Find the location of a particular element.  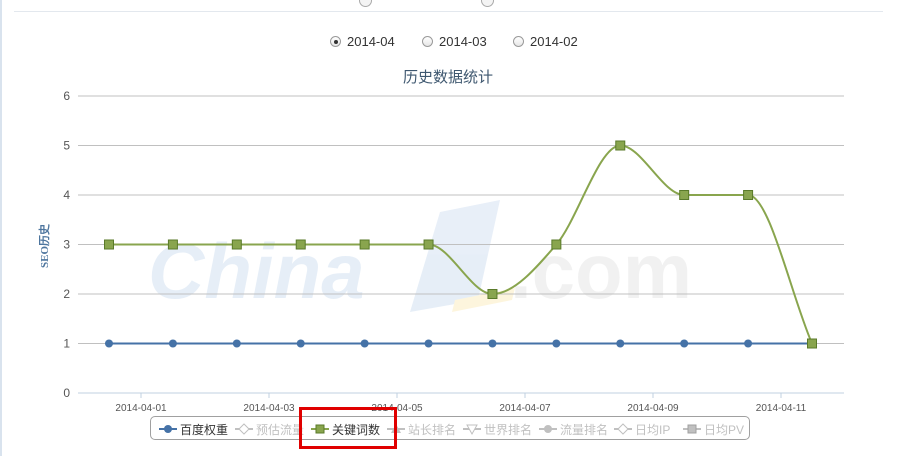

legend-item-0: 百度权重 is located at coordinates (193, 429).